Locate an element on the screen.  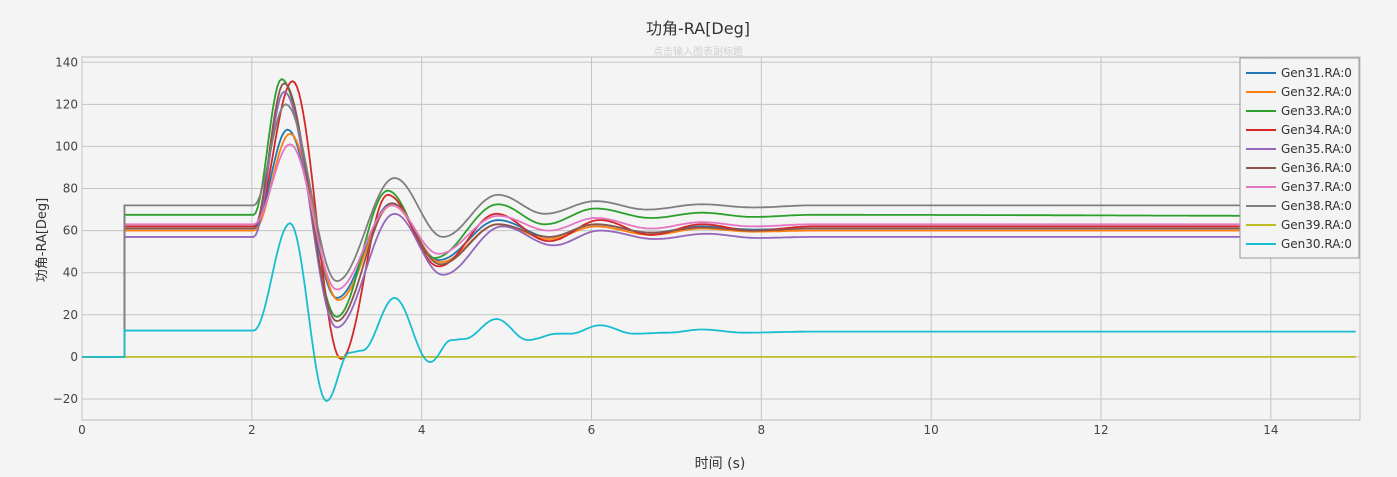
y-tick-label: 60 is located at coordinates (70, 231).